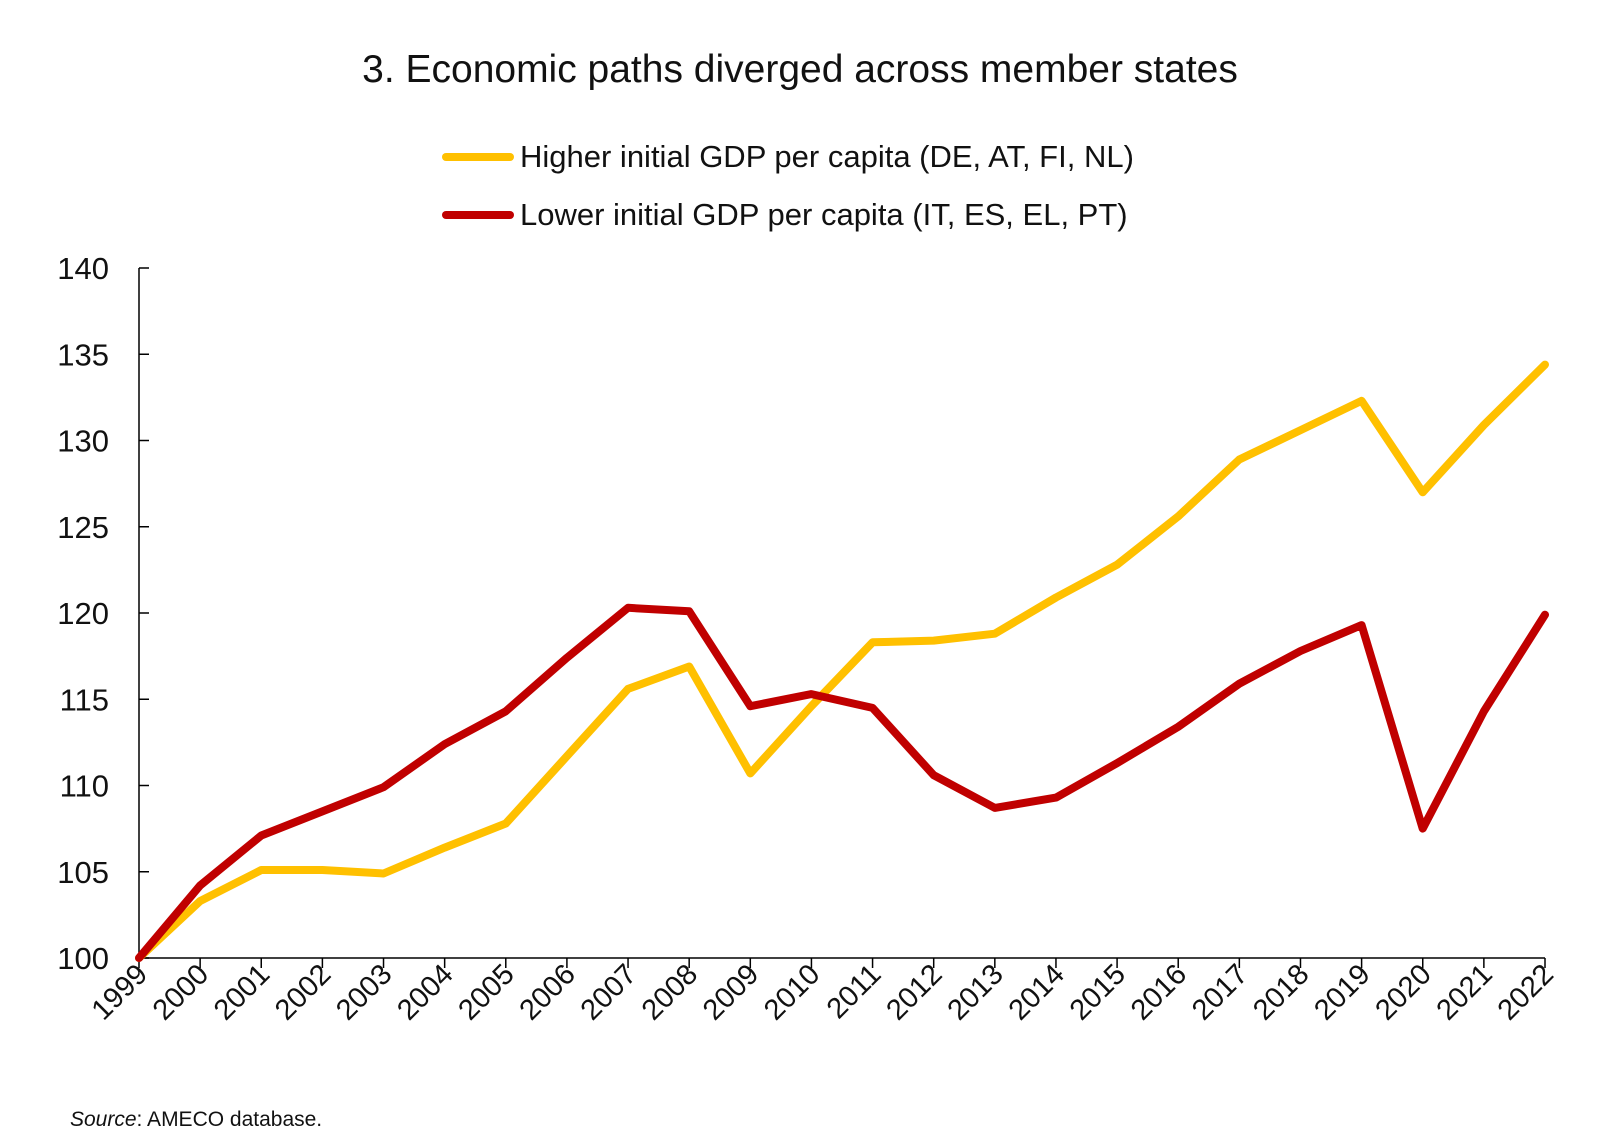 This screenshot has width=1600, height=1138. Describe the element at coordinates (854, 991) in the screenshot. I see `x-tick-label-2011: 2011` at that location.